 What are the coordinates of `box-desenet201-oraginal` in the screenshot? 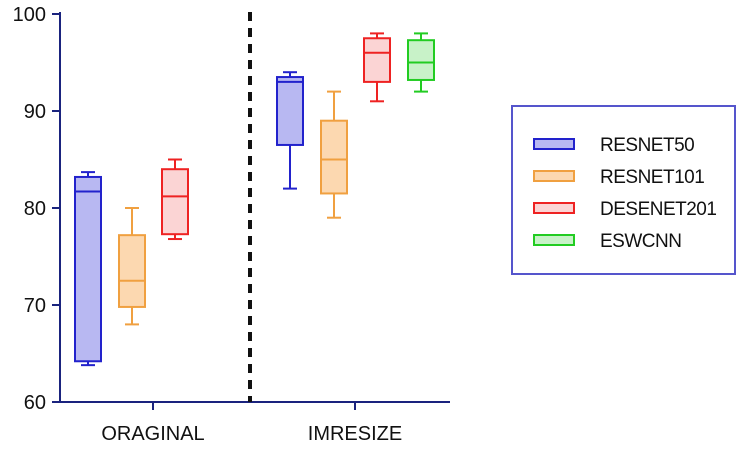 It's located at (175, 199).